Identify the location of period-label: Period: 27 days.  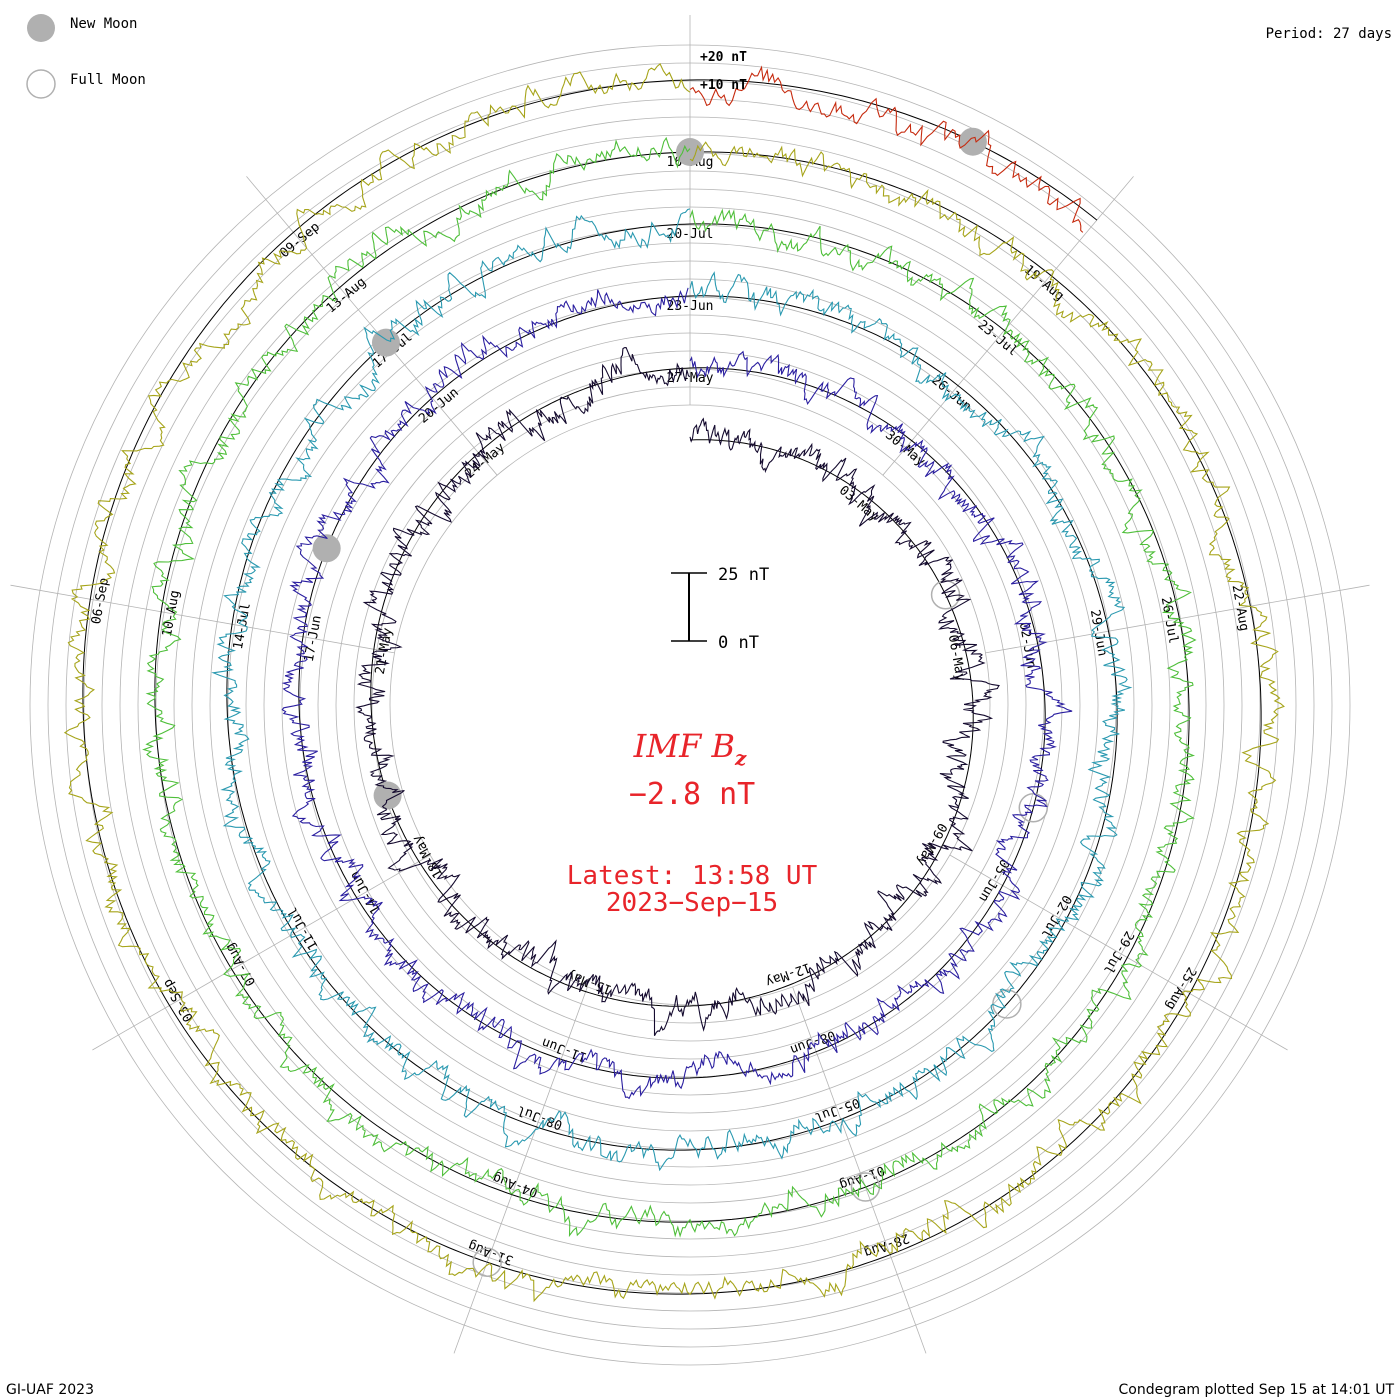
(1329, 34).